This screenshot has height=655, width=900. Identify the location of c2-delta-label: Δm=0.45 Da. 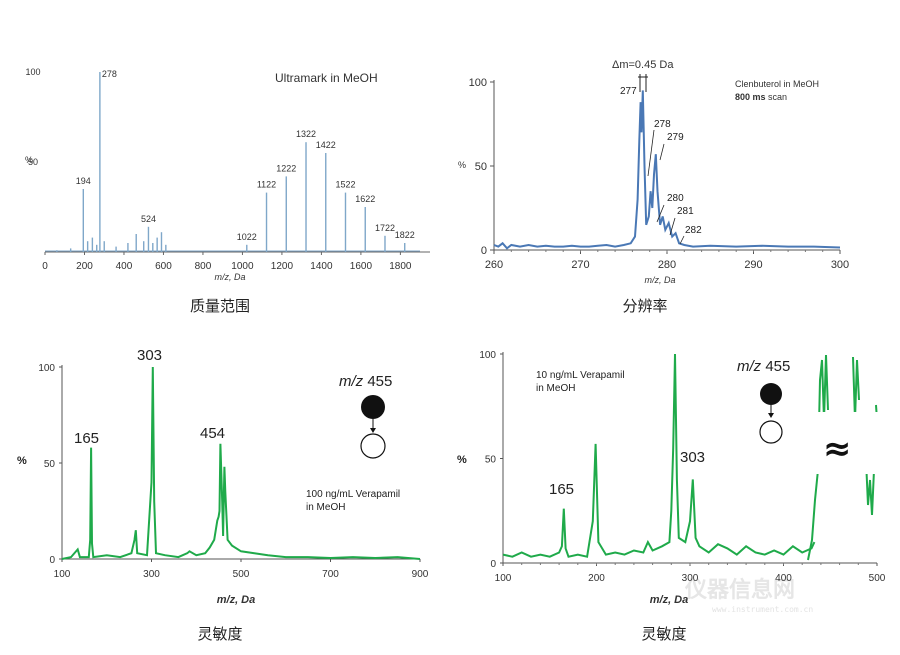
(643, 65).